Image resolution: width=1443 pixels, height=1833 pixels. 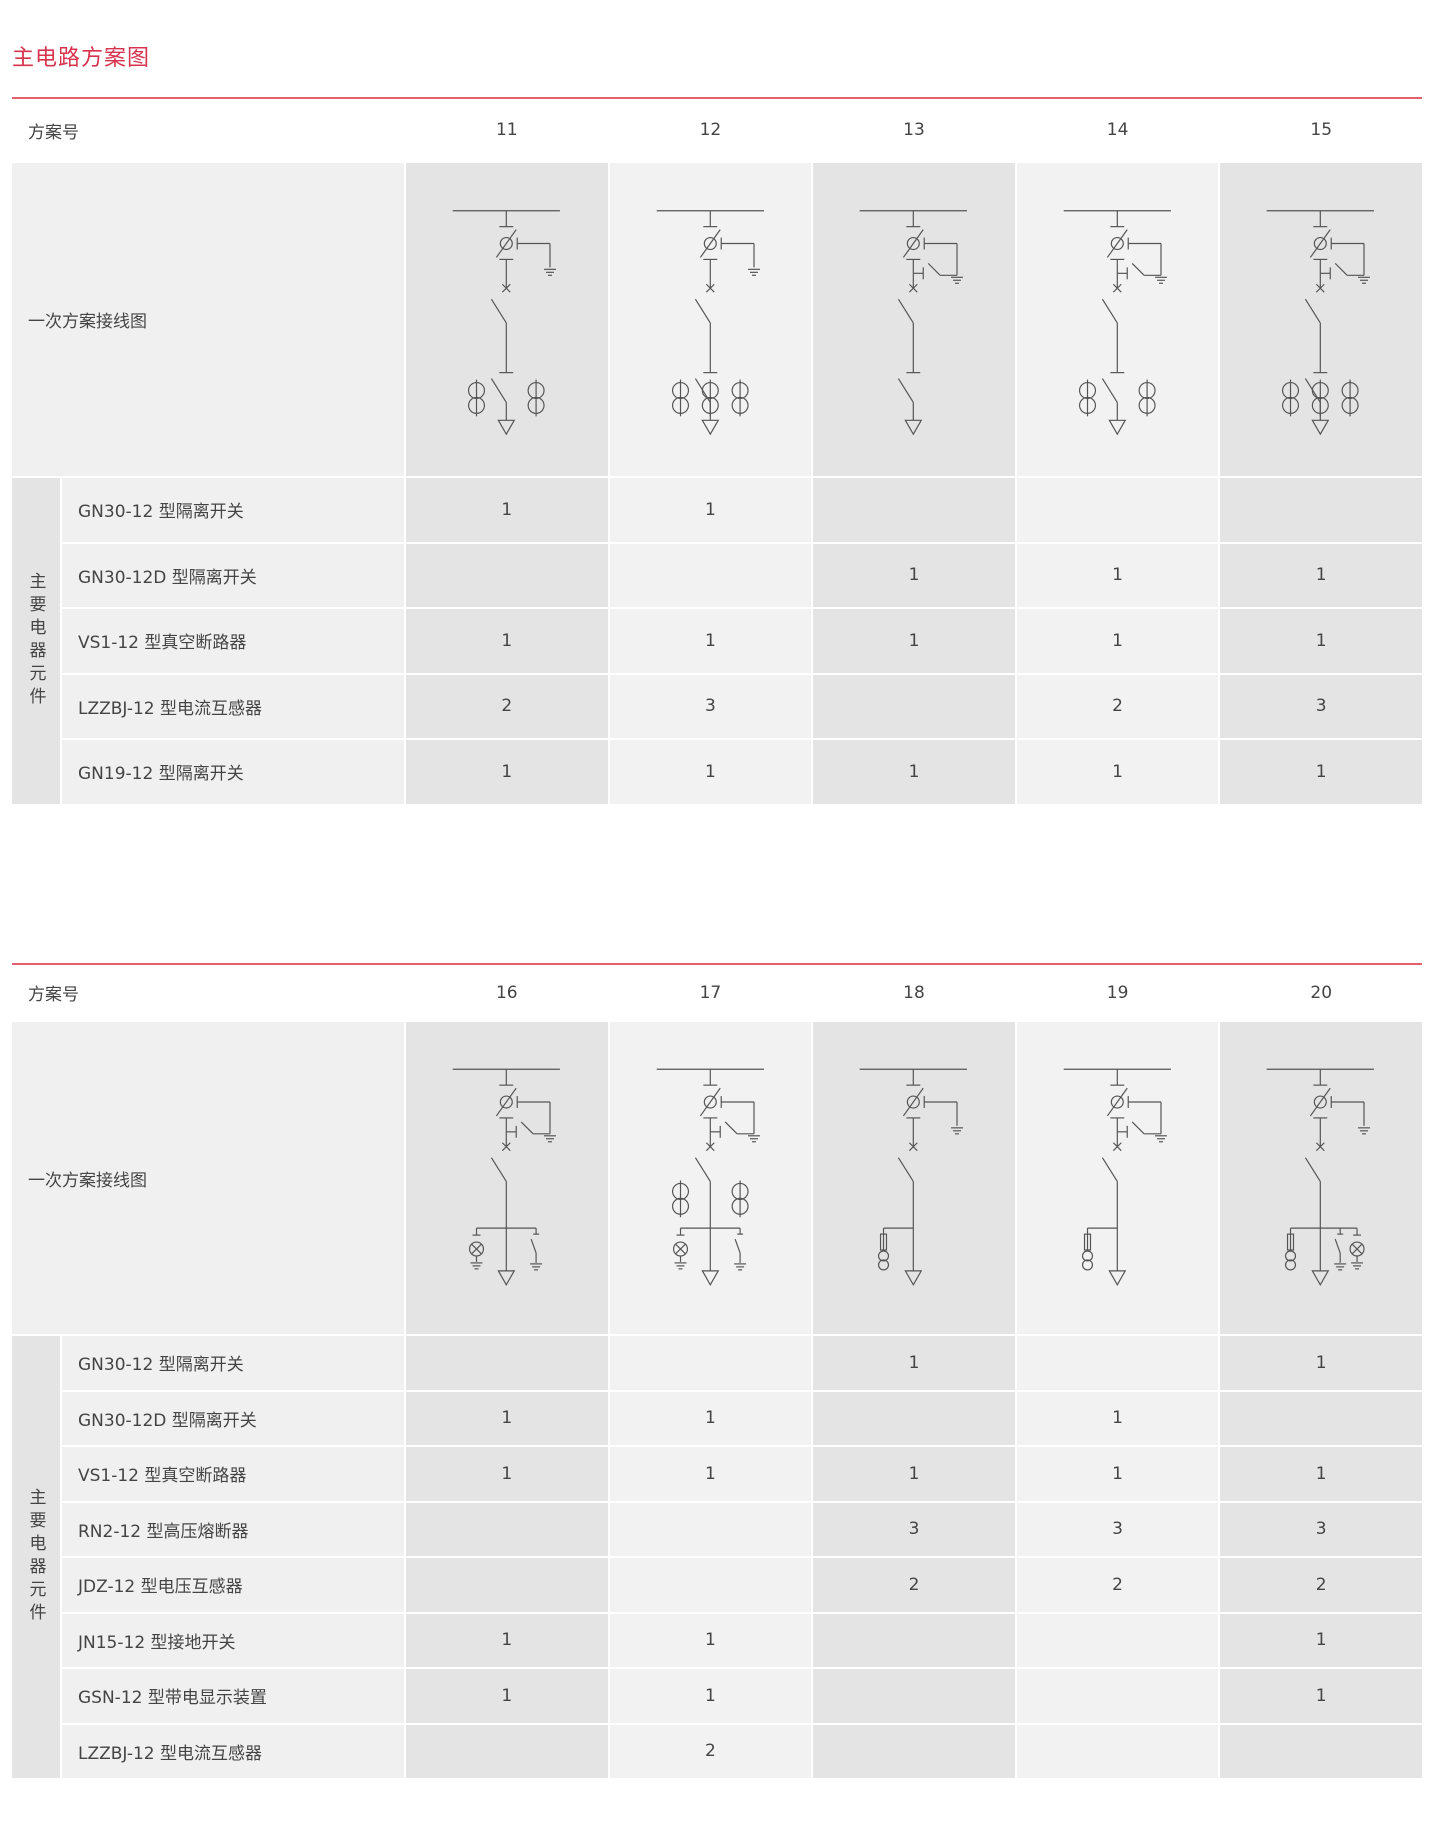 What do you see at coordinates (208, 319) in the screenshot?
I see `diagram-row-label: 一次方案接线图` at bounding box center [208, 319].